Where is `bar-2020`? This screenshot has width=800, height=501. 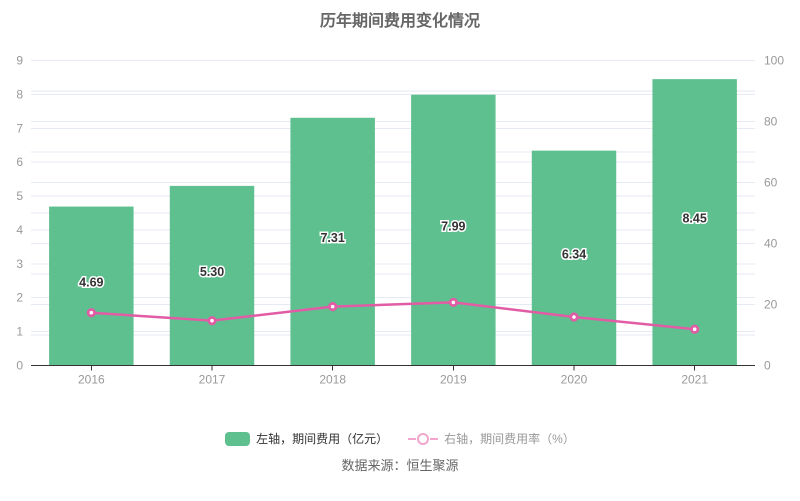
bar-2020 is located at coordinates (574, 258).